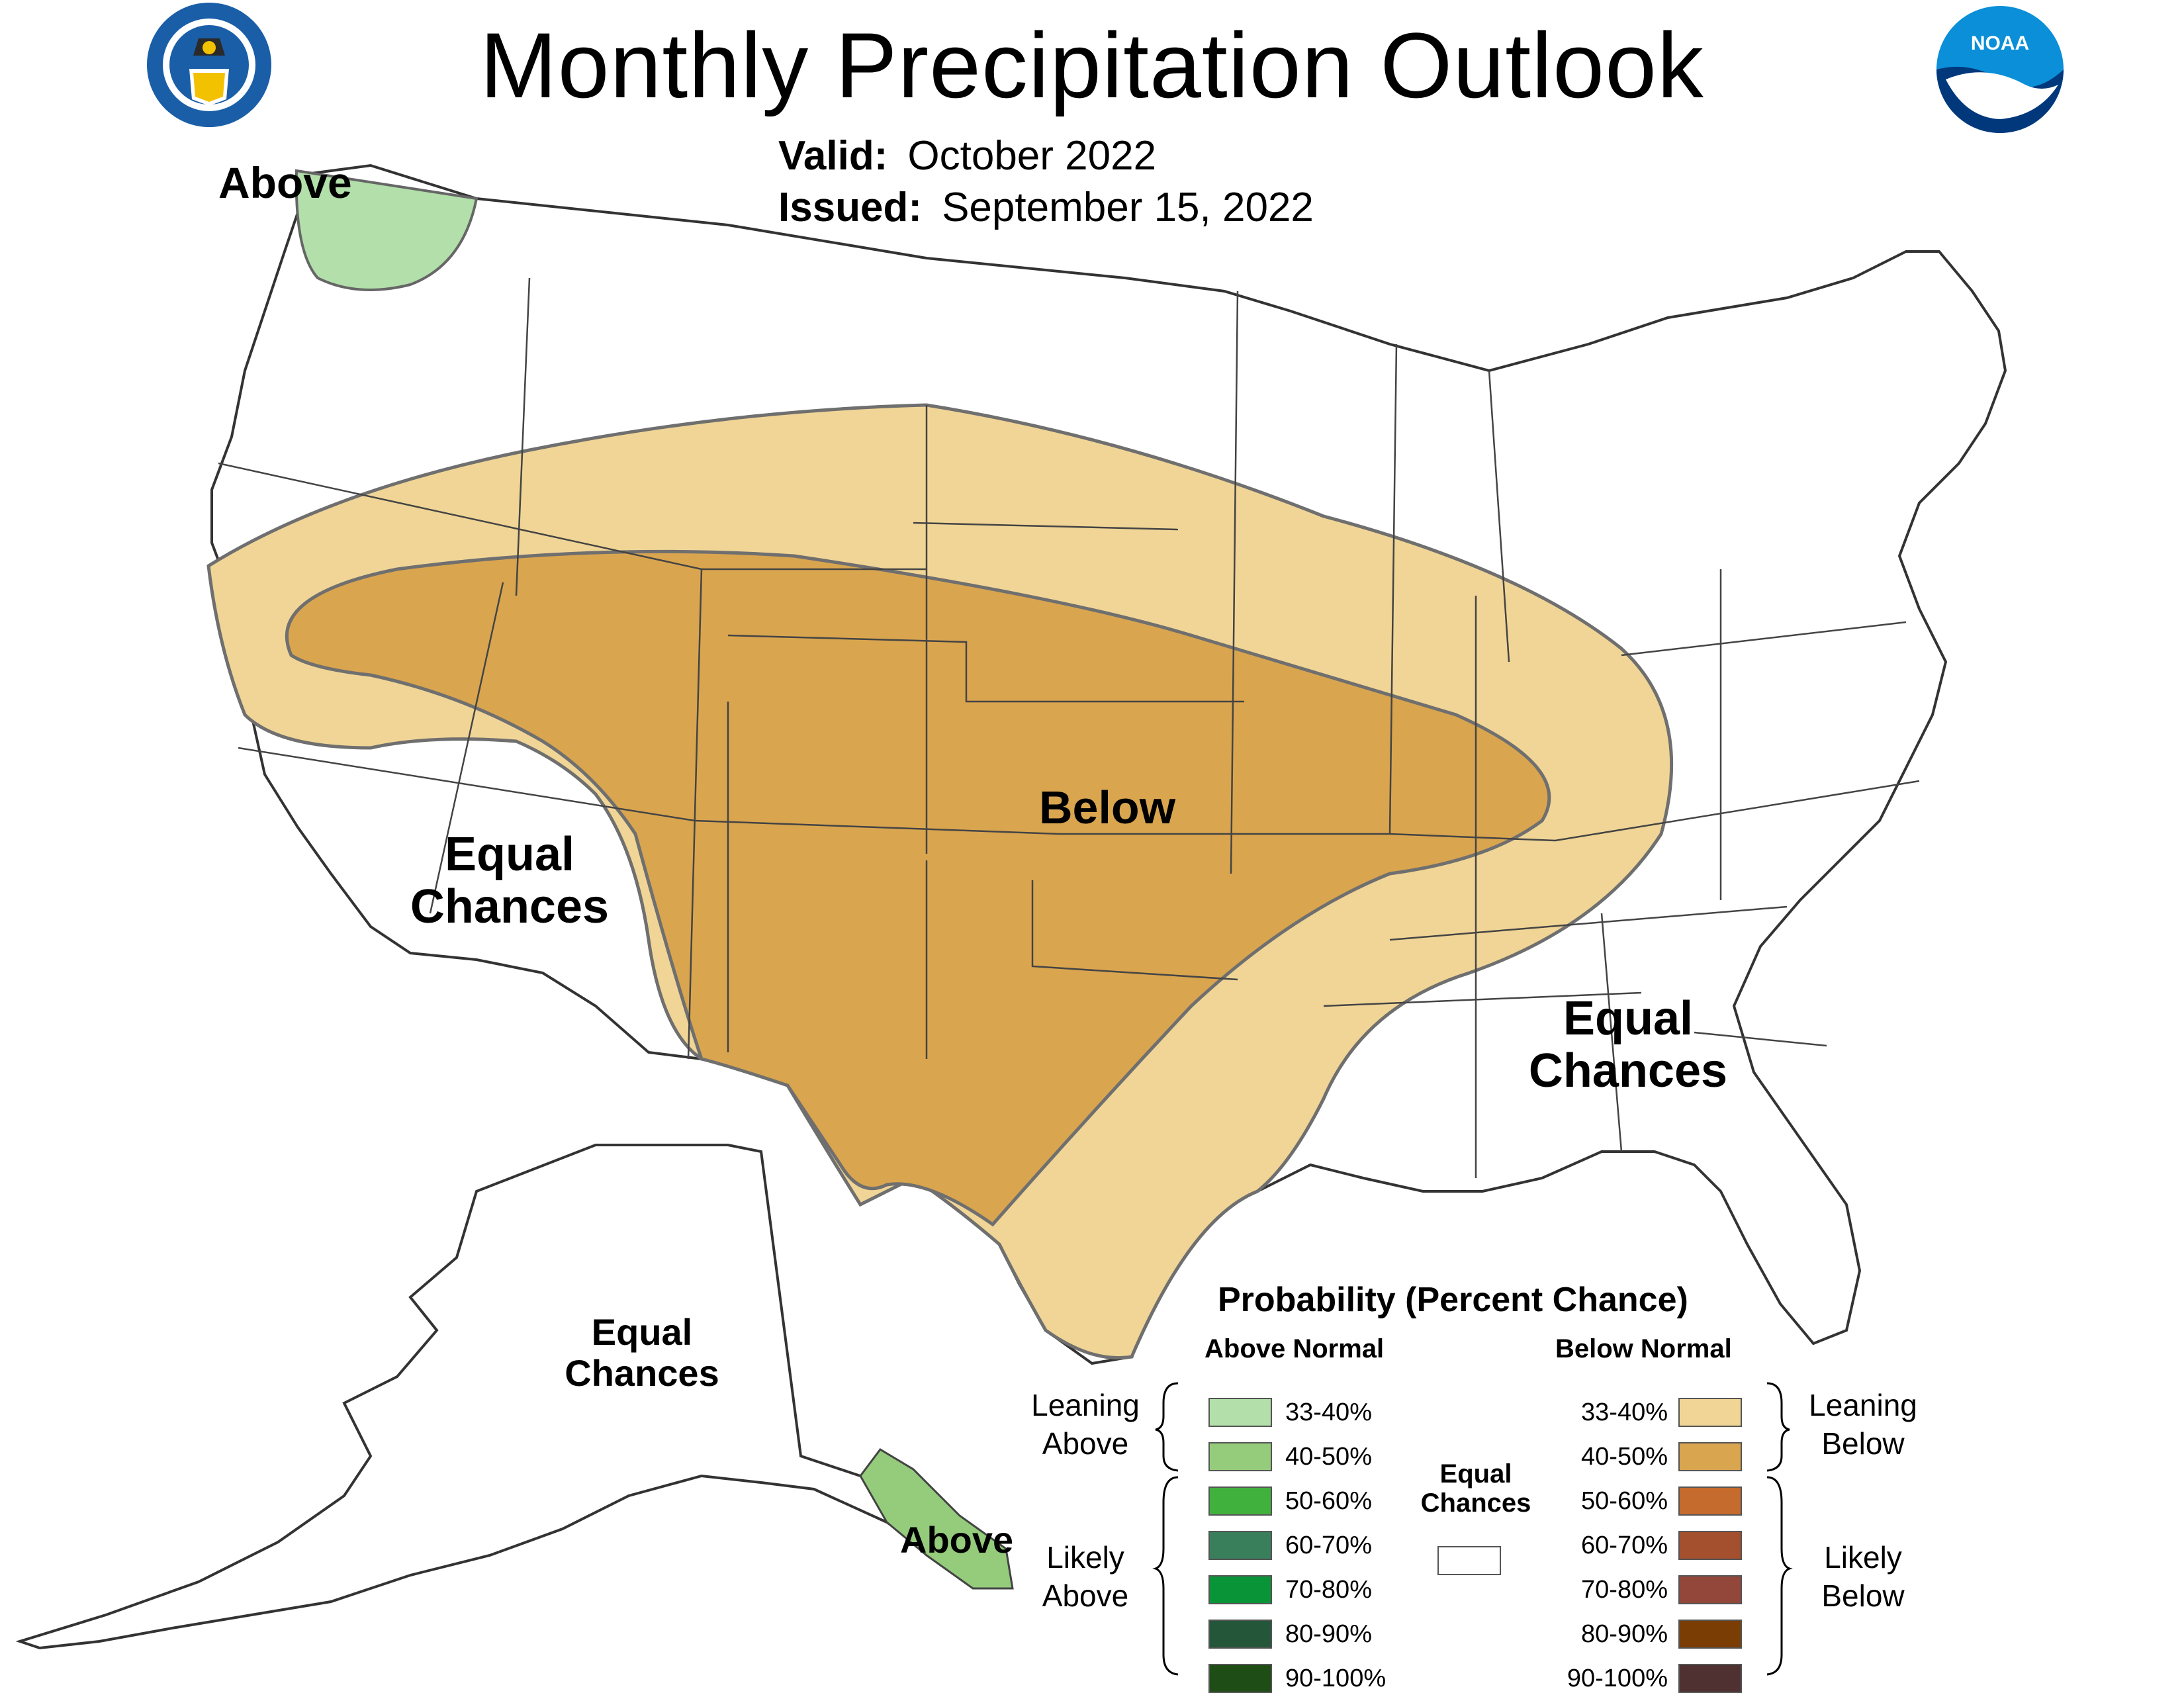 This screenshot has width=2184, height=1693. I want to click on likely-above-line1: Likely, so click(1085, 1557).